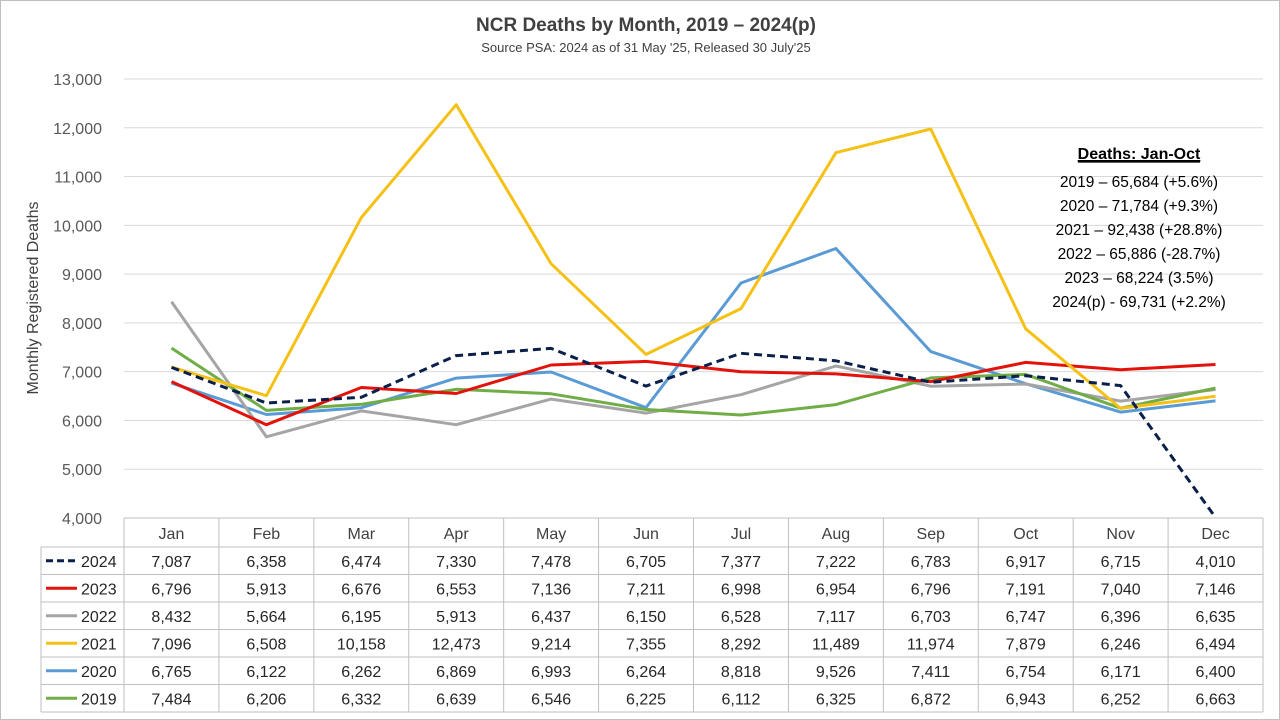 This screenshot has width=1280, height=720. What do you see at coordinates (931, 534) in the screenshot?
I see `category-label-sep: Sep` at bounding box center [931, 534].